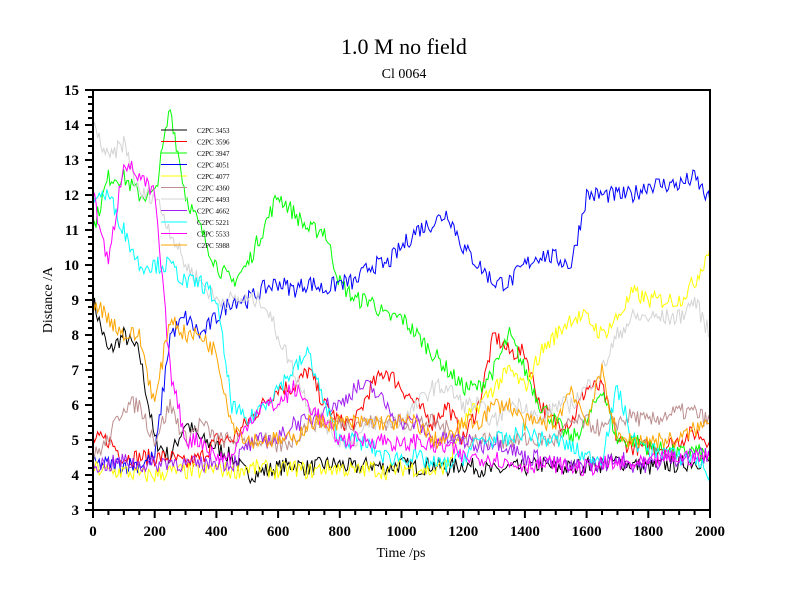 The height and width of the screenshot is (605, 800). What do you see at coordinates (72, 126) in the screenshot?
I see `y-tick-label: 14` at bounding box center [72, 126].